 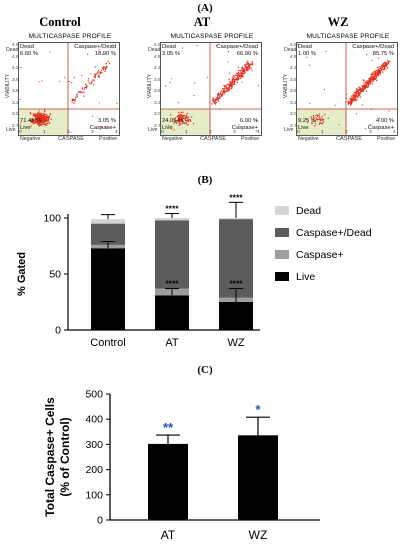 What do you see at coordinates (168, 427) in the screenshot?
I see `significance-stars: **` at bounding box center [168, 427].